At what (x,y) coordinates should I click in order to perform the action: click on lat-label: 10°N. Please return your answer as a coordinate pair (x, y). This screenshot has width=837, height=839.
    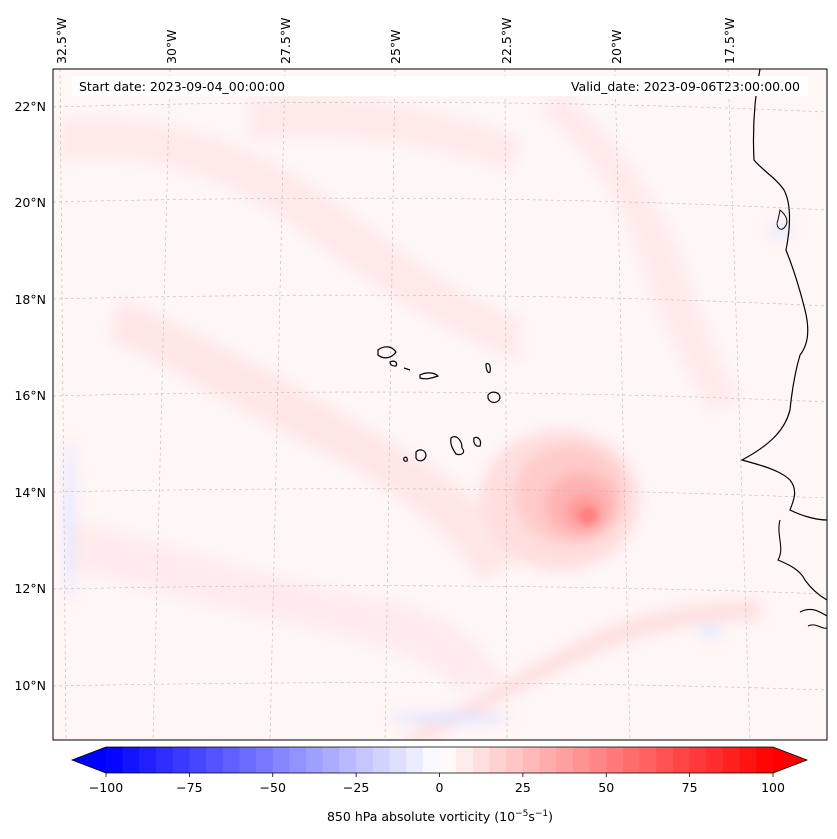
    Looking at the image, I should click on (30, 685).